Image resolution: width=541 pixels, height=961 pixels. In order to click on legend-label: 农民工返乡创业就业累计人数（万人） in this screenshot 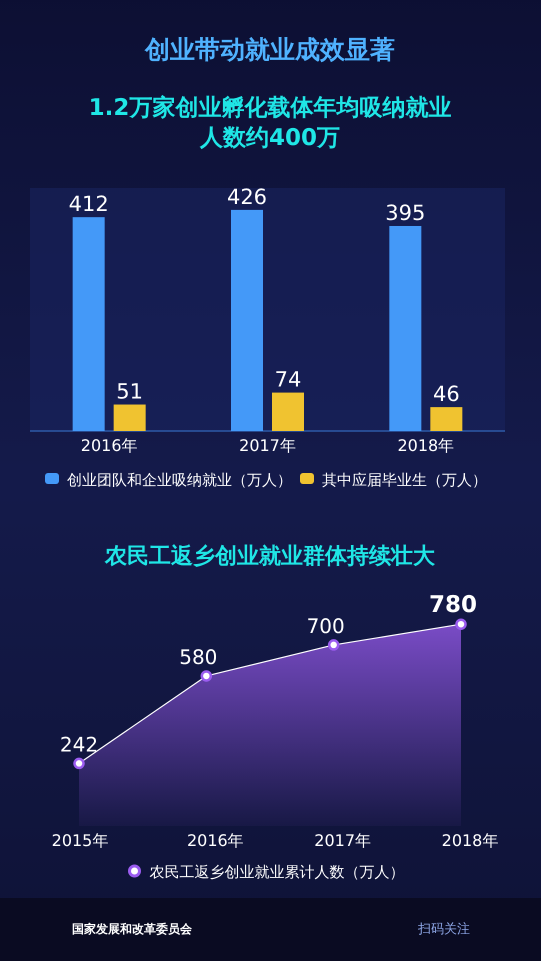, I will do `click(277, 872)`.